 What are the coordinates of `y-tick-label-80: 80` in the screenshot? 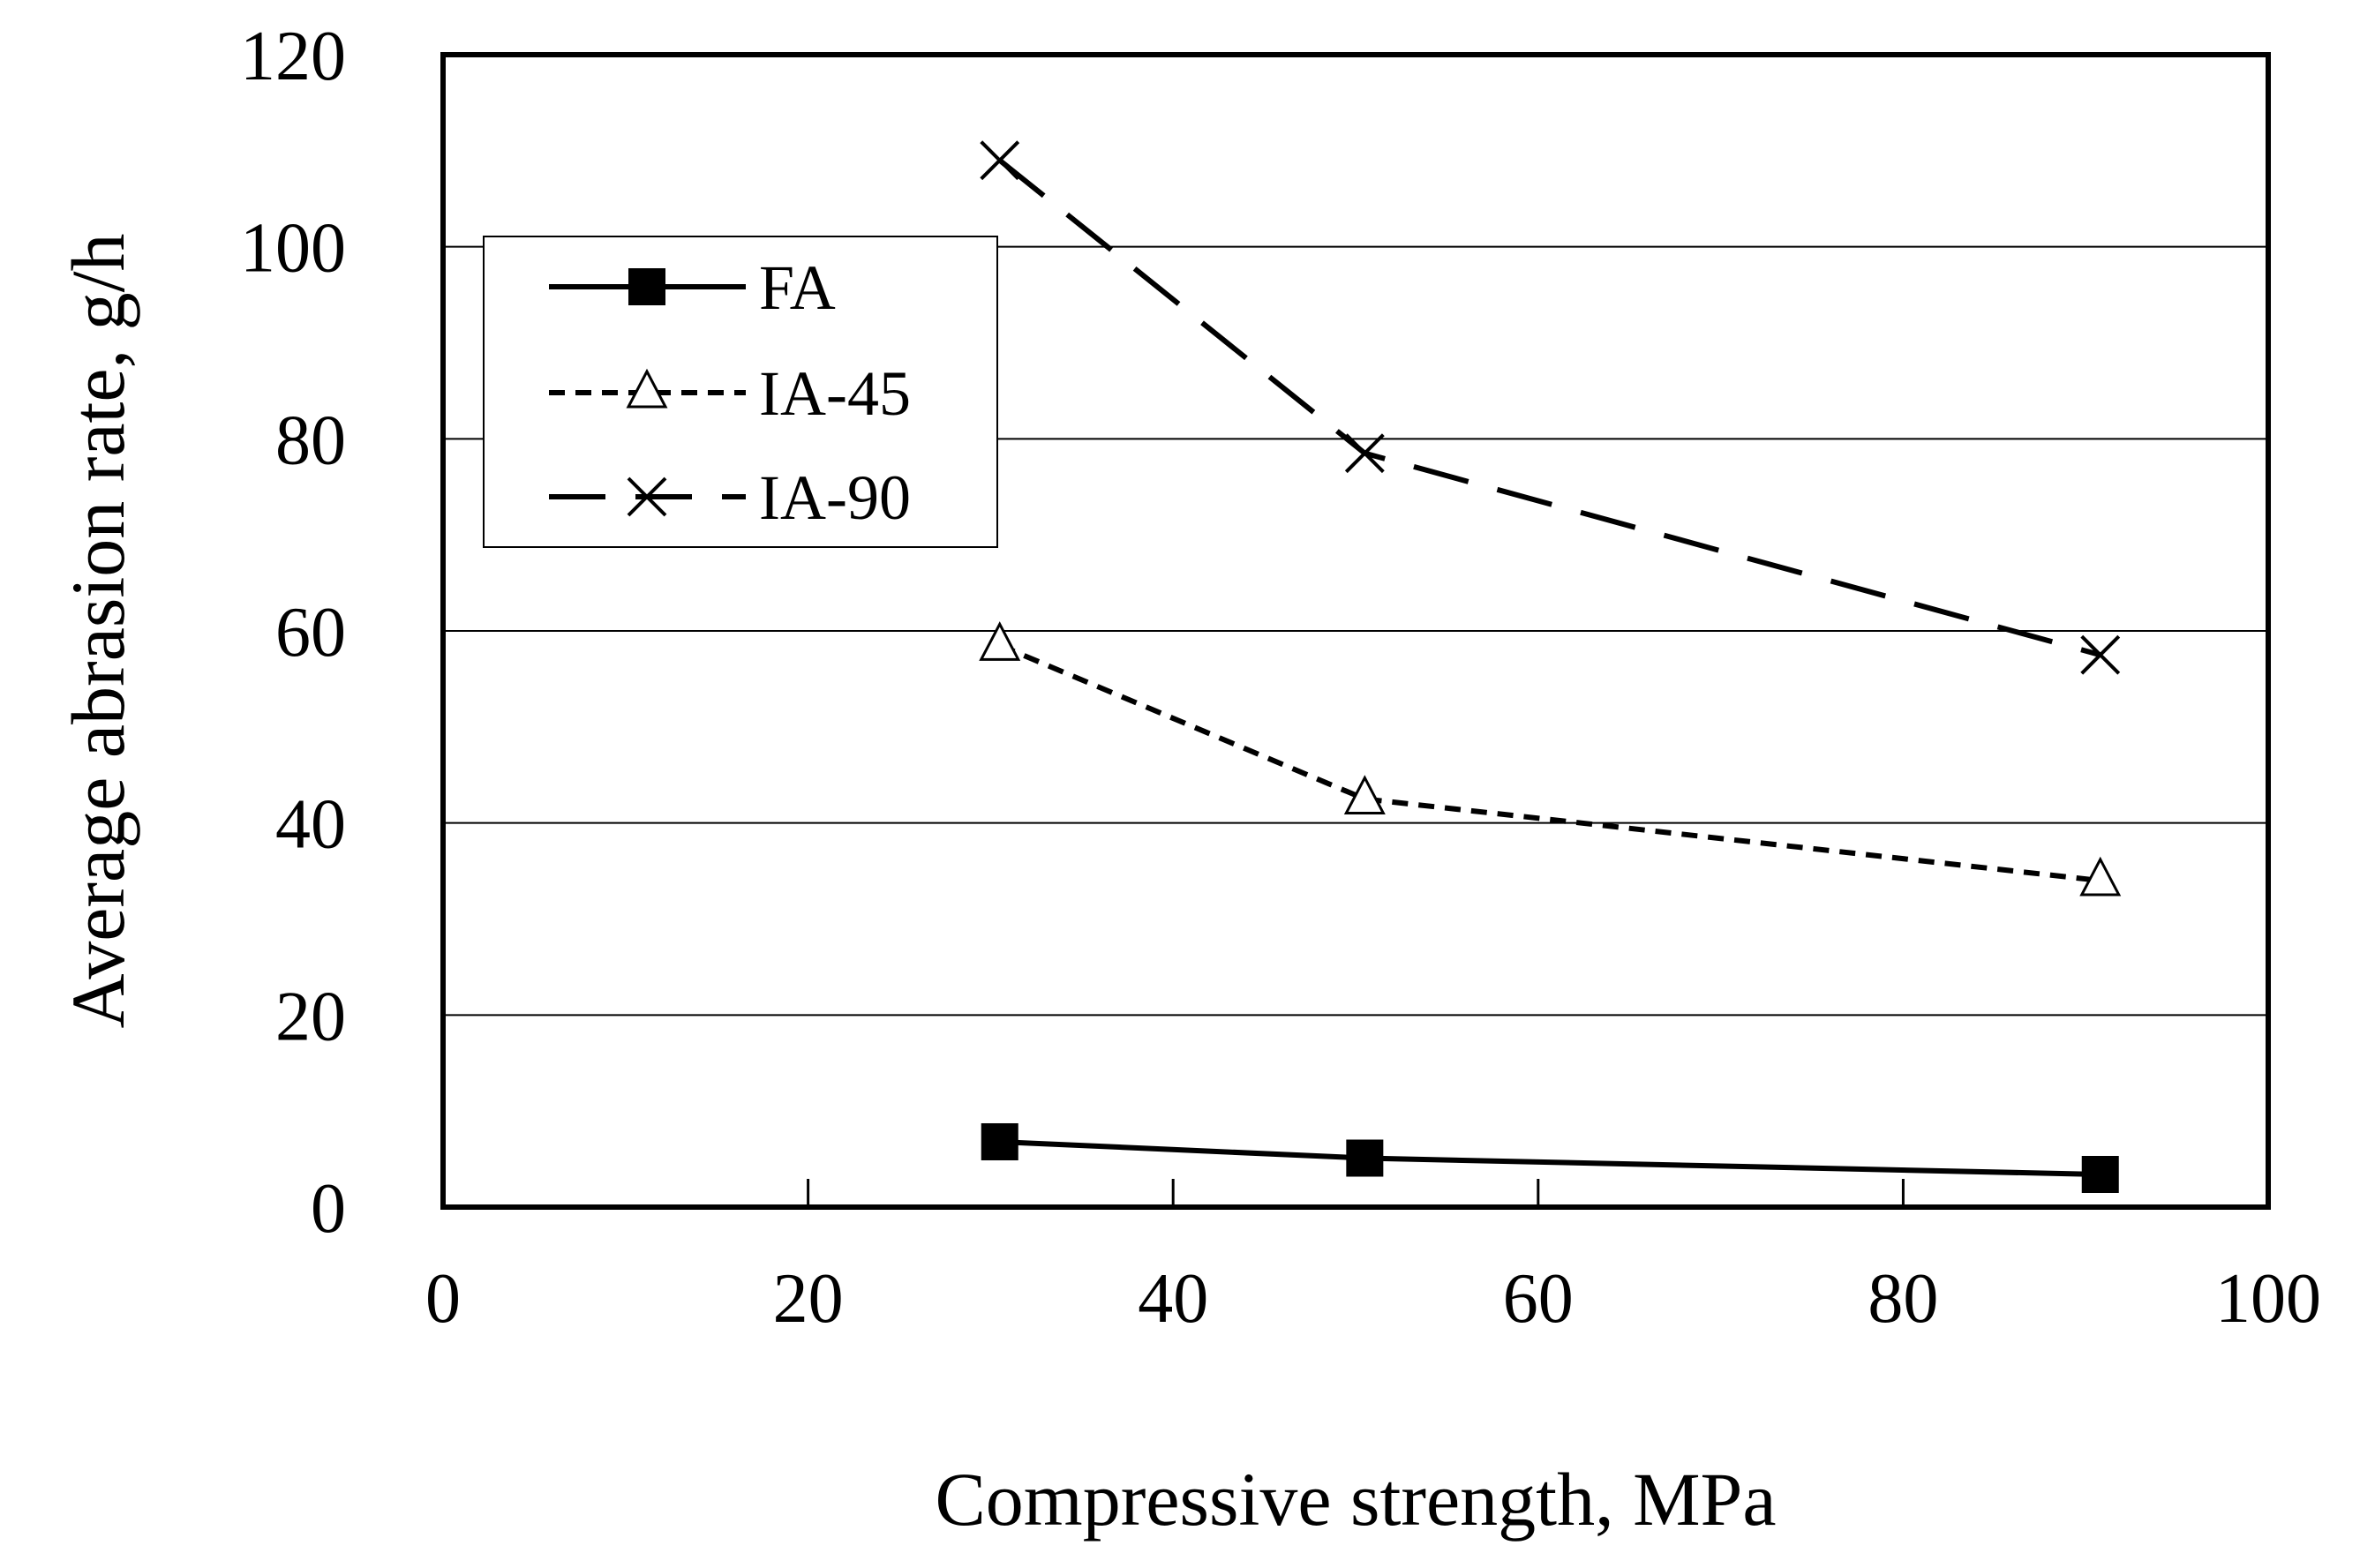 It's located at (310, 440).